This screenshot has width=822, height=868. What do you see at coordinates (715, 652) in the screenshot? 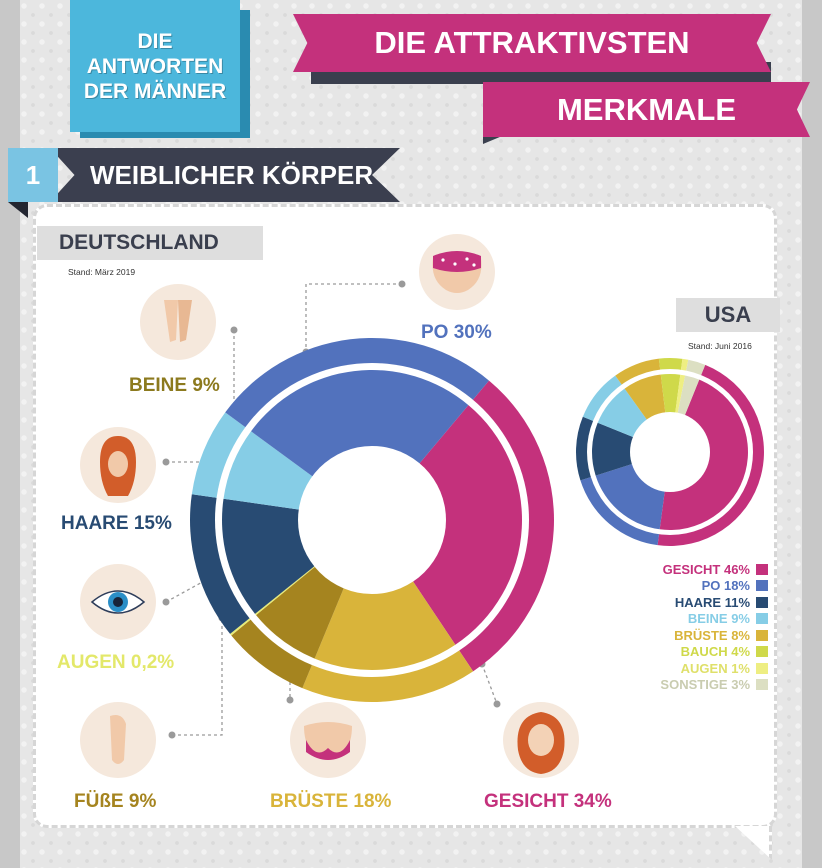
I see `legend-label: BAUCH 4%` at bounding box center [715, 652].